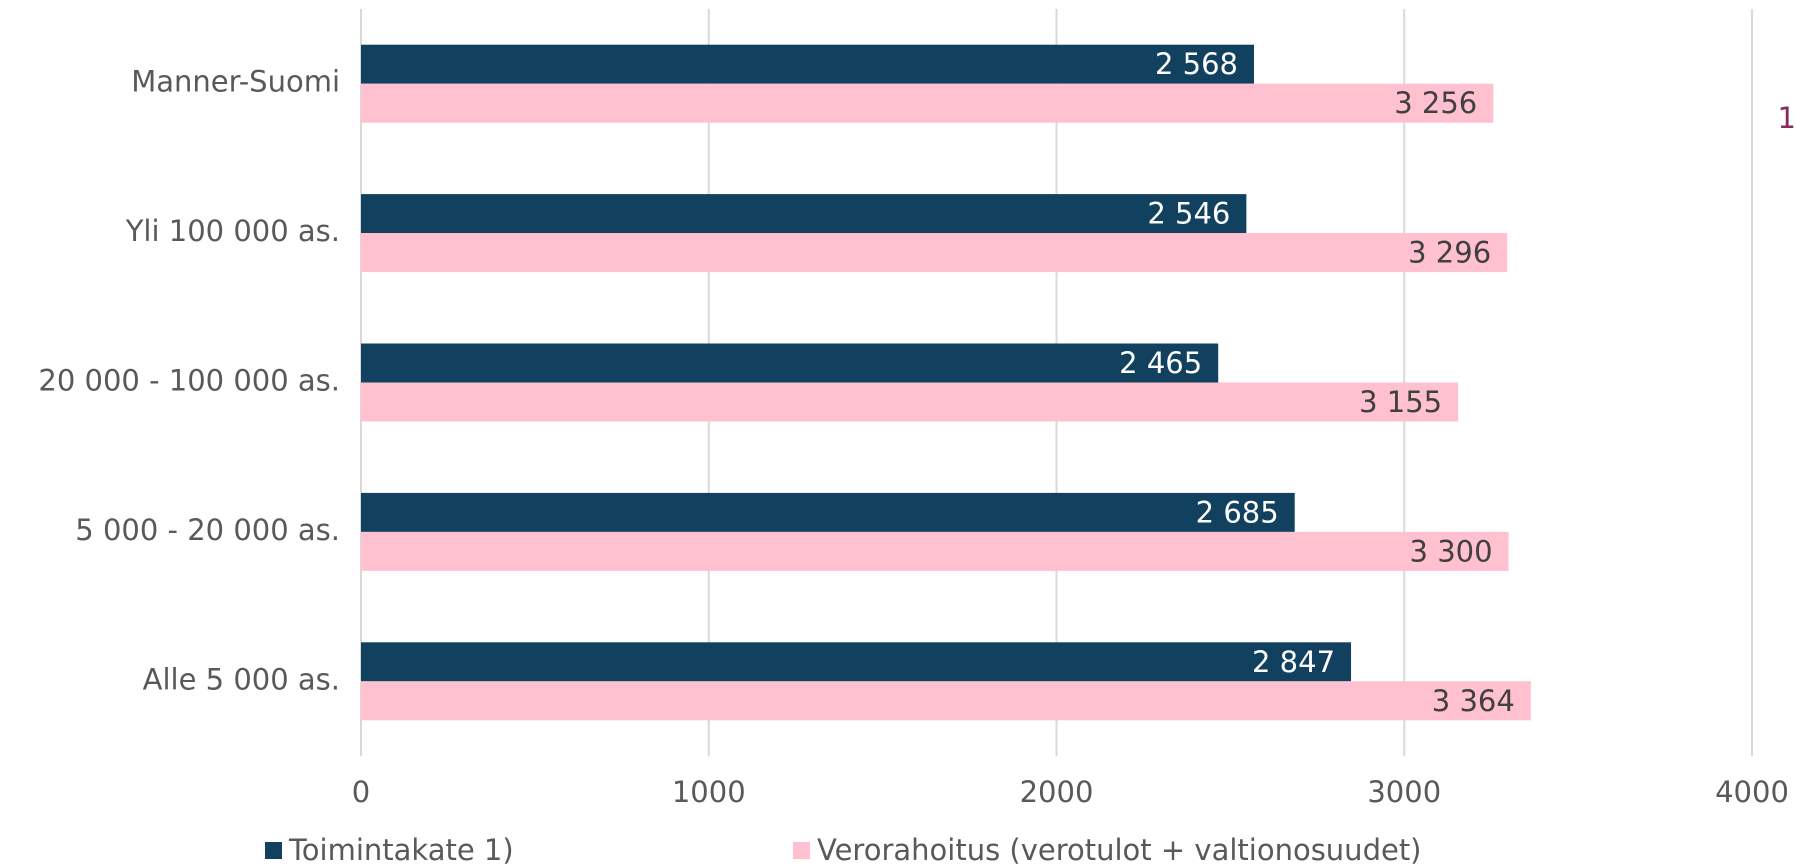 Image resolution: width=1796 pixels, height=868 pixels. What do you see at coordinates (1293, 662) in the screenshot?
I see `value-label: 2 847` at bounding box center [1293, 662].